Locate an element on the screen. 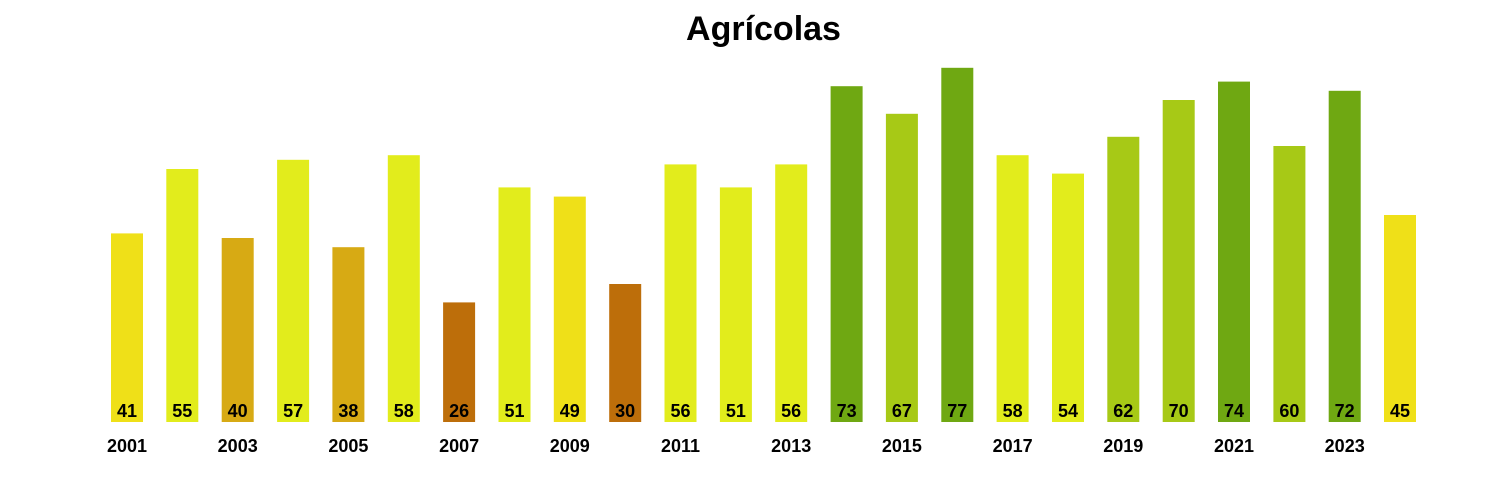 The image size is (1500, 500). x-tick-label-2005: 2005 is located at coordinates (348, 446).